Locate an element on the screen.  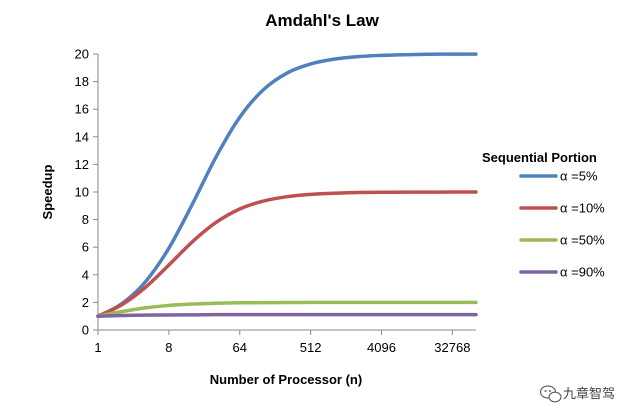
legend-label-alpha-90: α =90% is located at coordinates (582, 272).